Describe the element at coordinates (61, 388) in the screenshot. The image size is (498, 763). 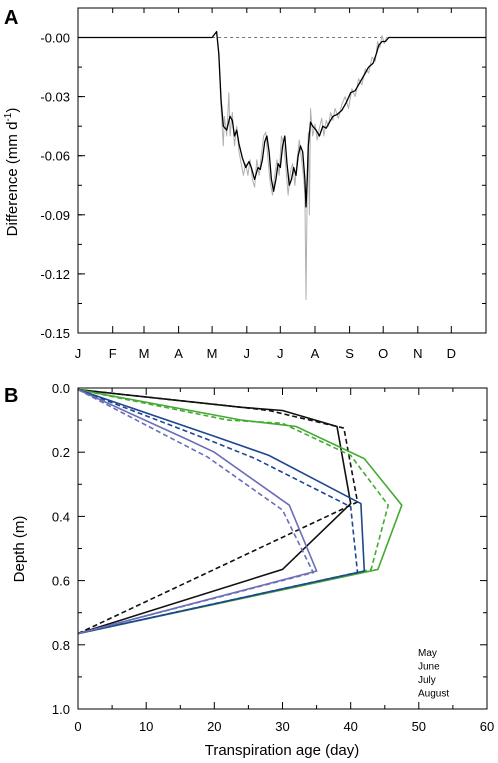
I see `panel-b-y-tick-label: 0.0` at that location.